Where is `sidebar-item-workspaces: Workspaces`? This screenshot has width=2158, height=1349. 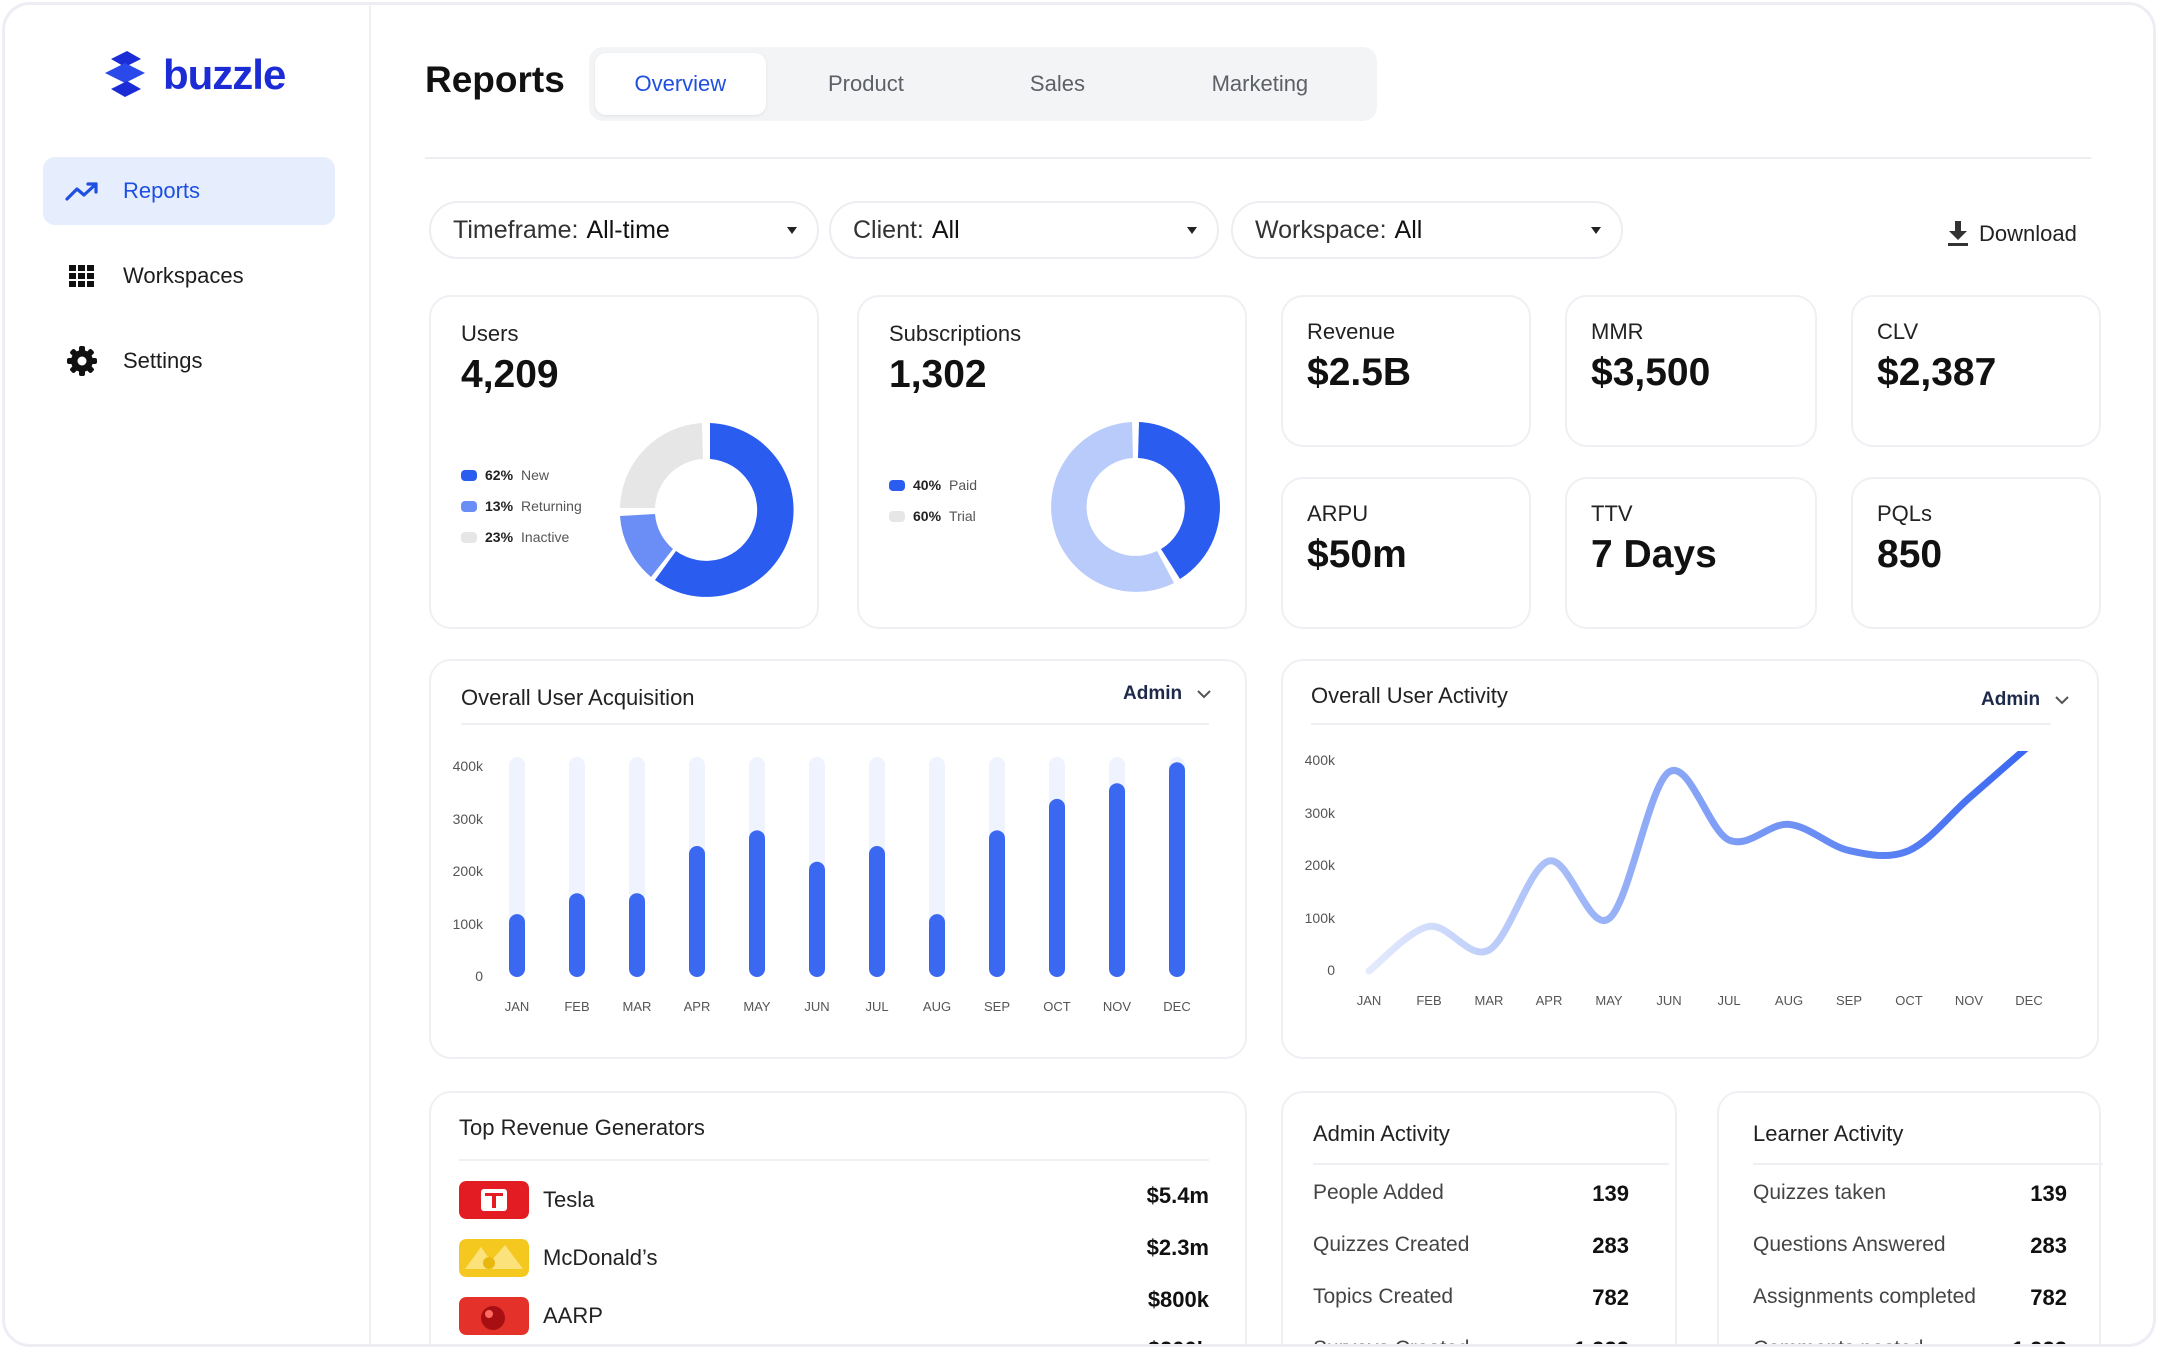
sidebar-item-workspaces: Workspaces is located at coordinates (189, 276).